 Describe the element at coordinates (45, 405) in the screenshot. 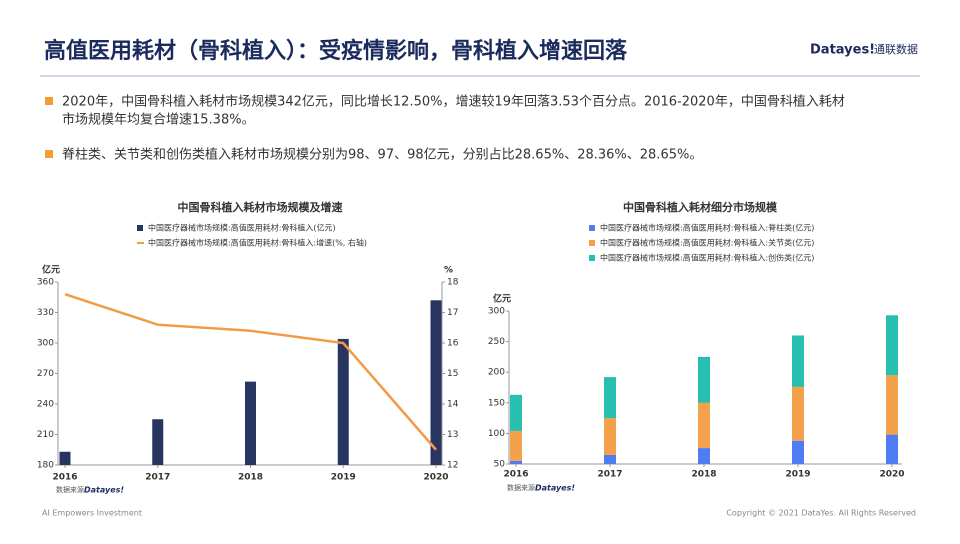

I see `y-tick-label: 240` at that location.